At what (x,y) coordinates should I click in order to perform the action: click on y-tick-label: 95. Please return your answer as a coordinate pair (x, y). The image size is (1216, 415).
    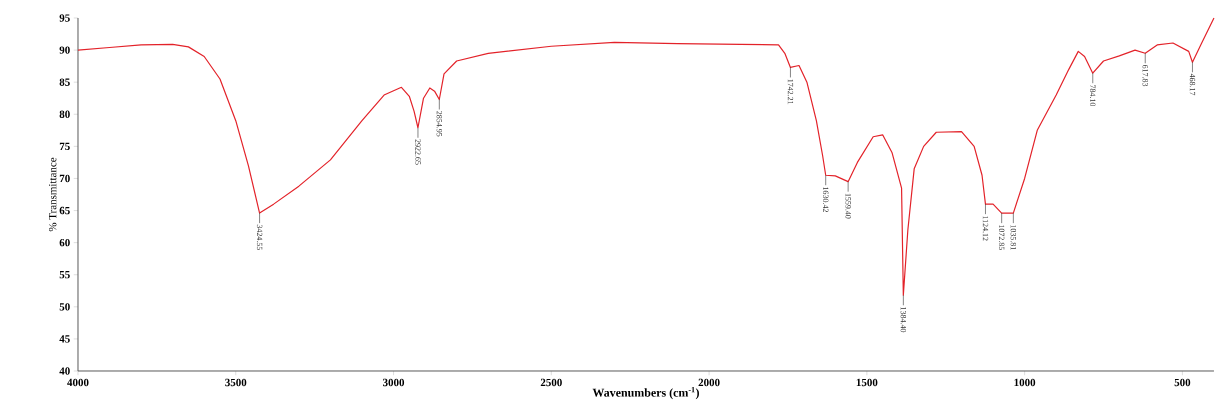
    Looking at the image, I should click on (64, 18).